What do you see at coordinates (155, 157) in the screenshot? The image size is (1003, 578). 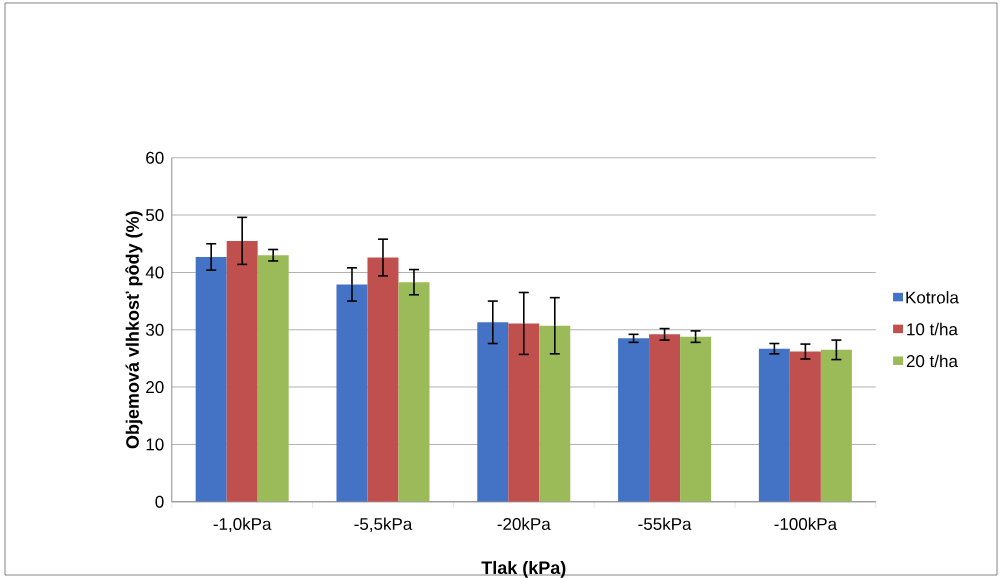 I see `y-tick-label: 60` at bounding box center [155, 157].